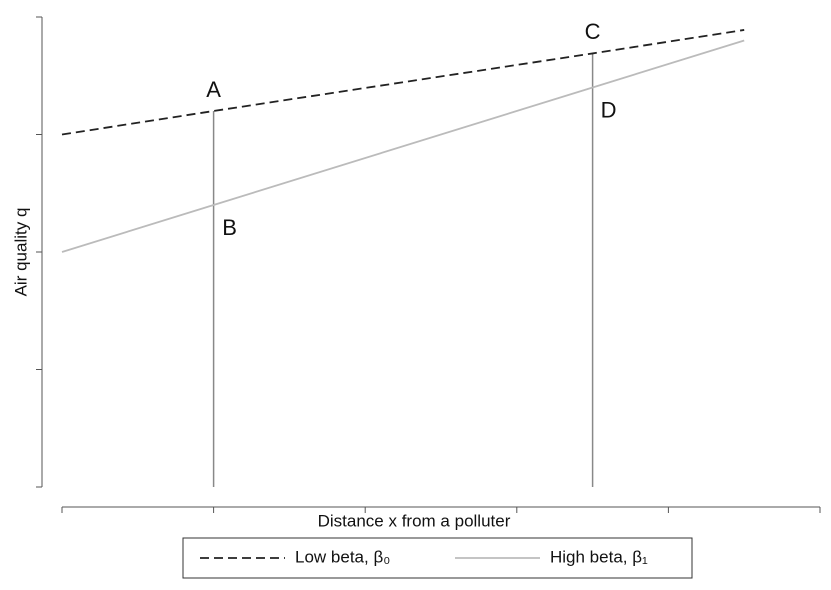  What do you see at coordinates (599, 556) in the screenshot?
I see `legend-label: High beta, β₁` at bounding box center [599, 556].